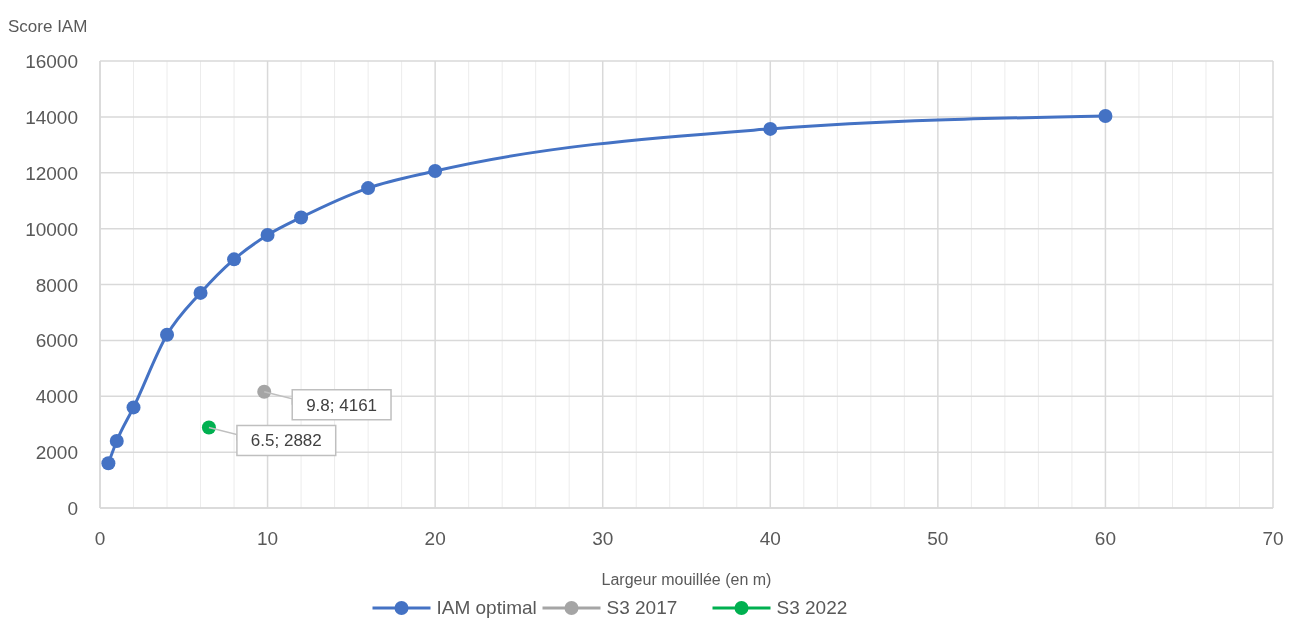 The width and height of the screenshot is (1291, 632). Describe the element at coordinates (72, 508) in the screenshot. I see `y-tick-label: 0` at that location.